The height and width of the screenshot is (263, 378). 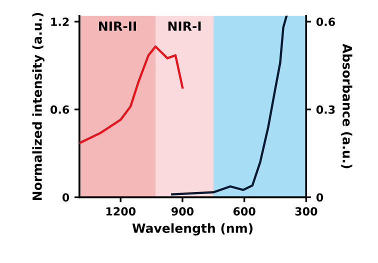 What do you see at coordinates (306, 211) in the screenshot?
I see `x-tick-label: 300` at bounding box center [306, 211].